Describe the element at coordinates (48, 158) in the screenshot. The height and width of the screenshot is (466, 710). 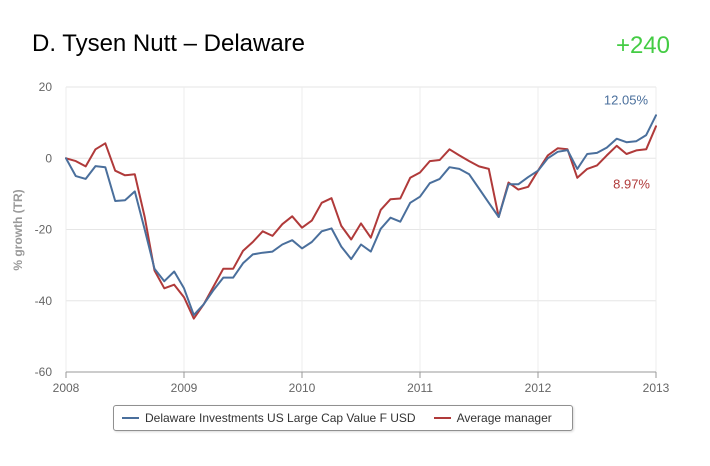
I see `y-tick-label: 0` at that location.